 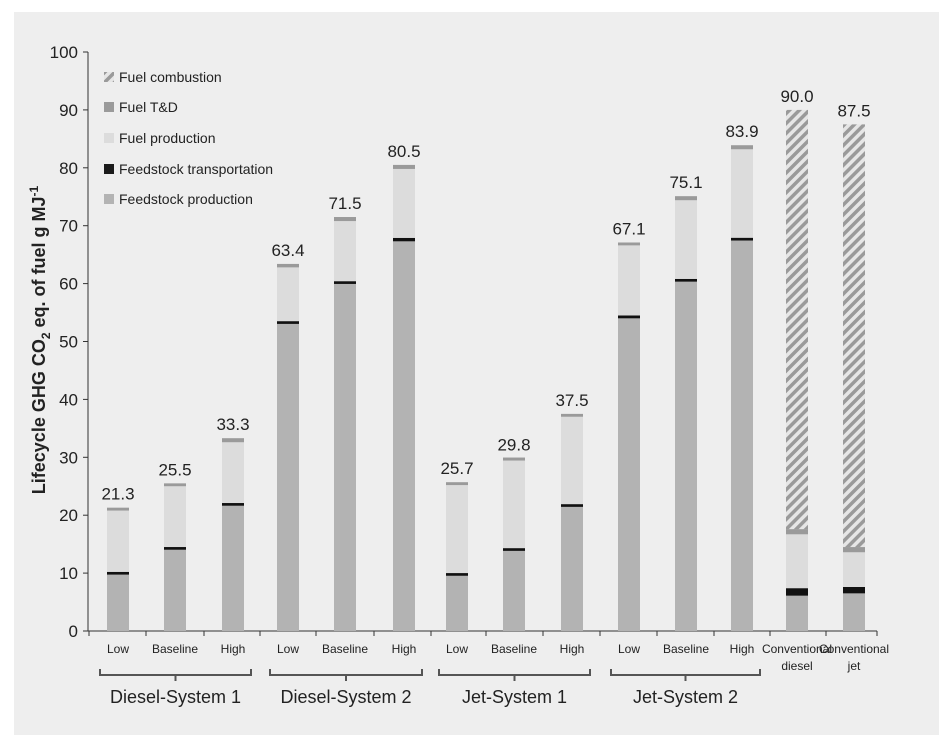 What do you see at coordinates (68, 515) in the screenshot?
I see `y-tick-label: 20` at bounding box center [68, 515].